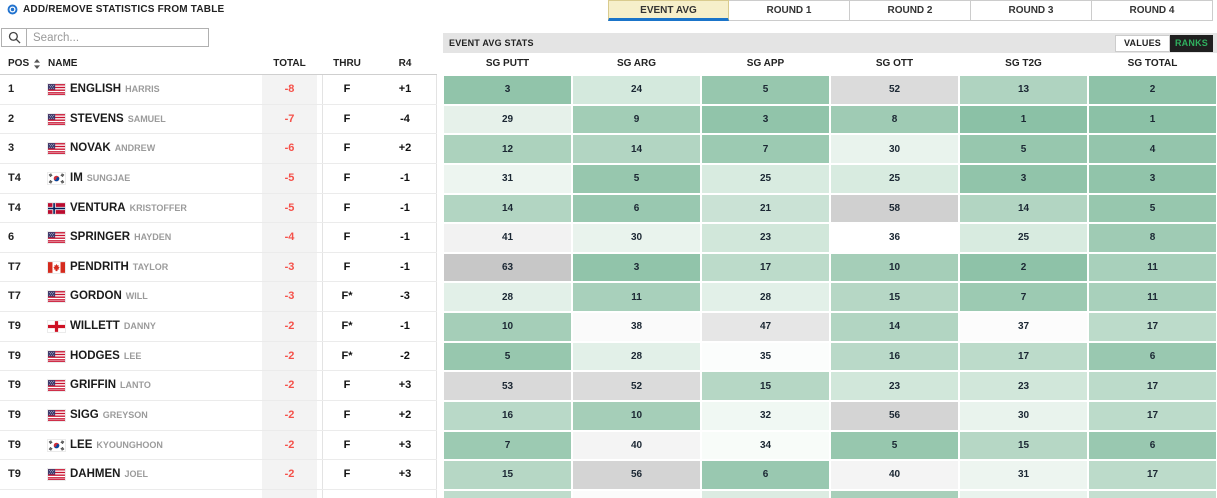  Describe the element at coordinates (14, 385) in the screenshot. I see `position: T9` at that location.